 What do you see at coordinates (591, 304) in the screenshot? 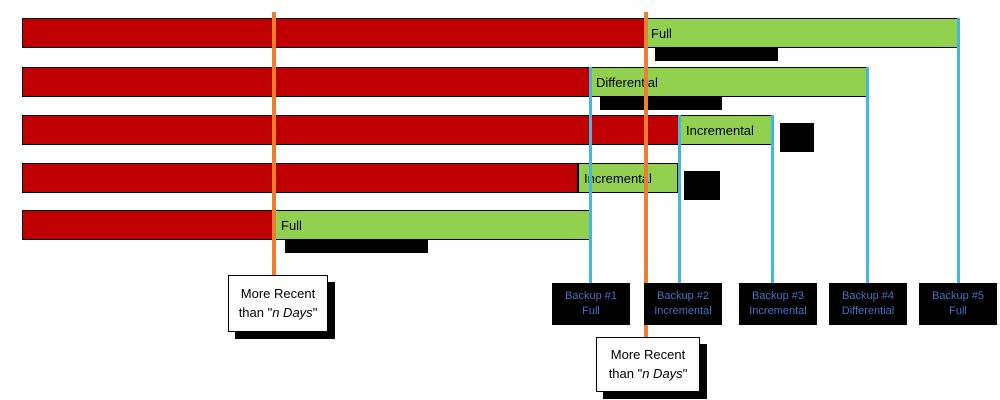
I see `backup-label: Backup #1 Full` at bounding box center [591, 304].